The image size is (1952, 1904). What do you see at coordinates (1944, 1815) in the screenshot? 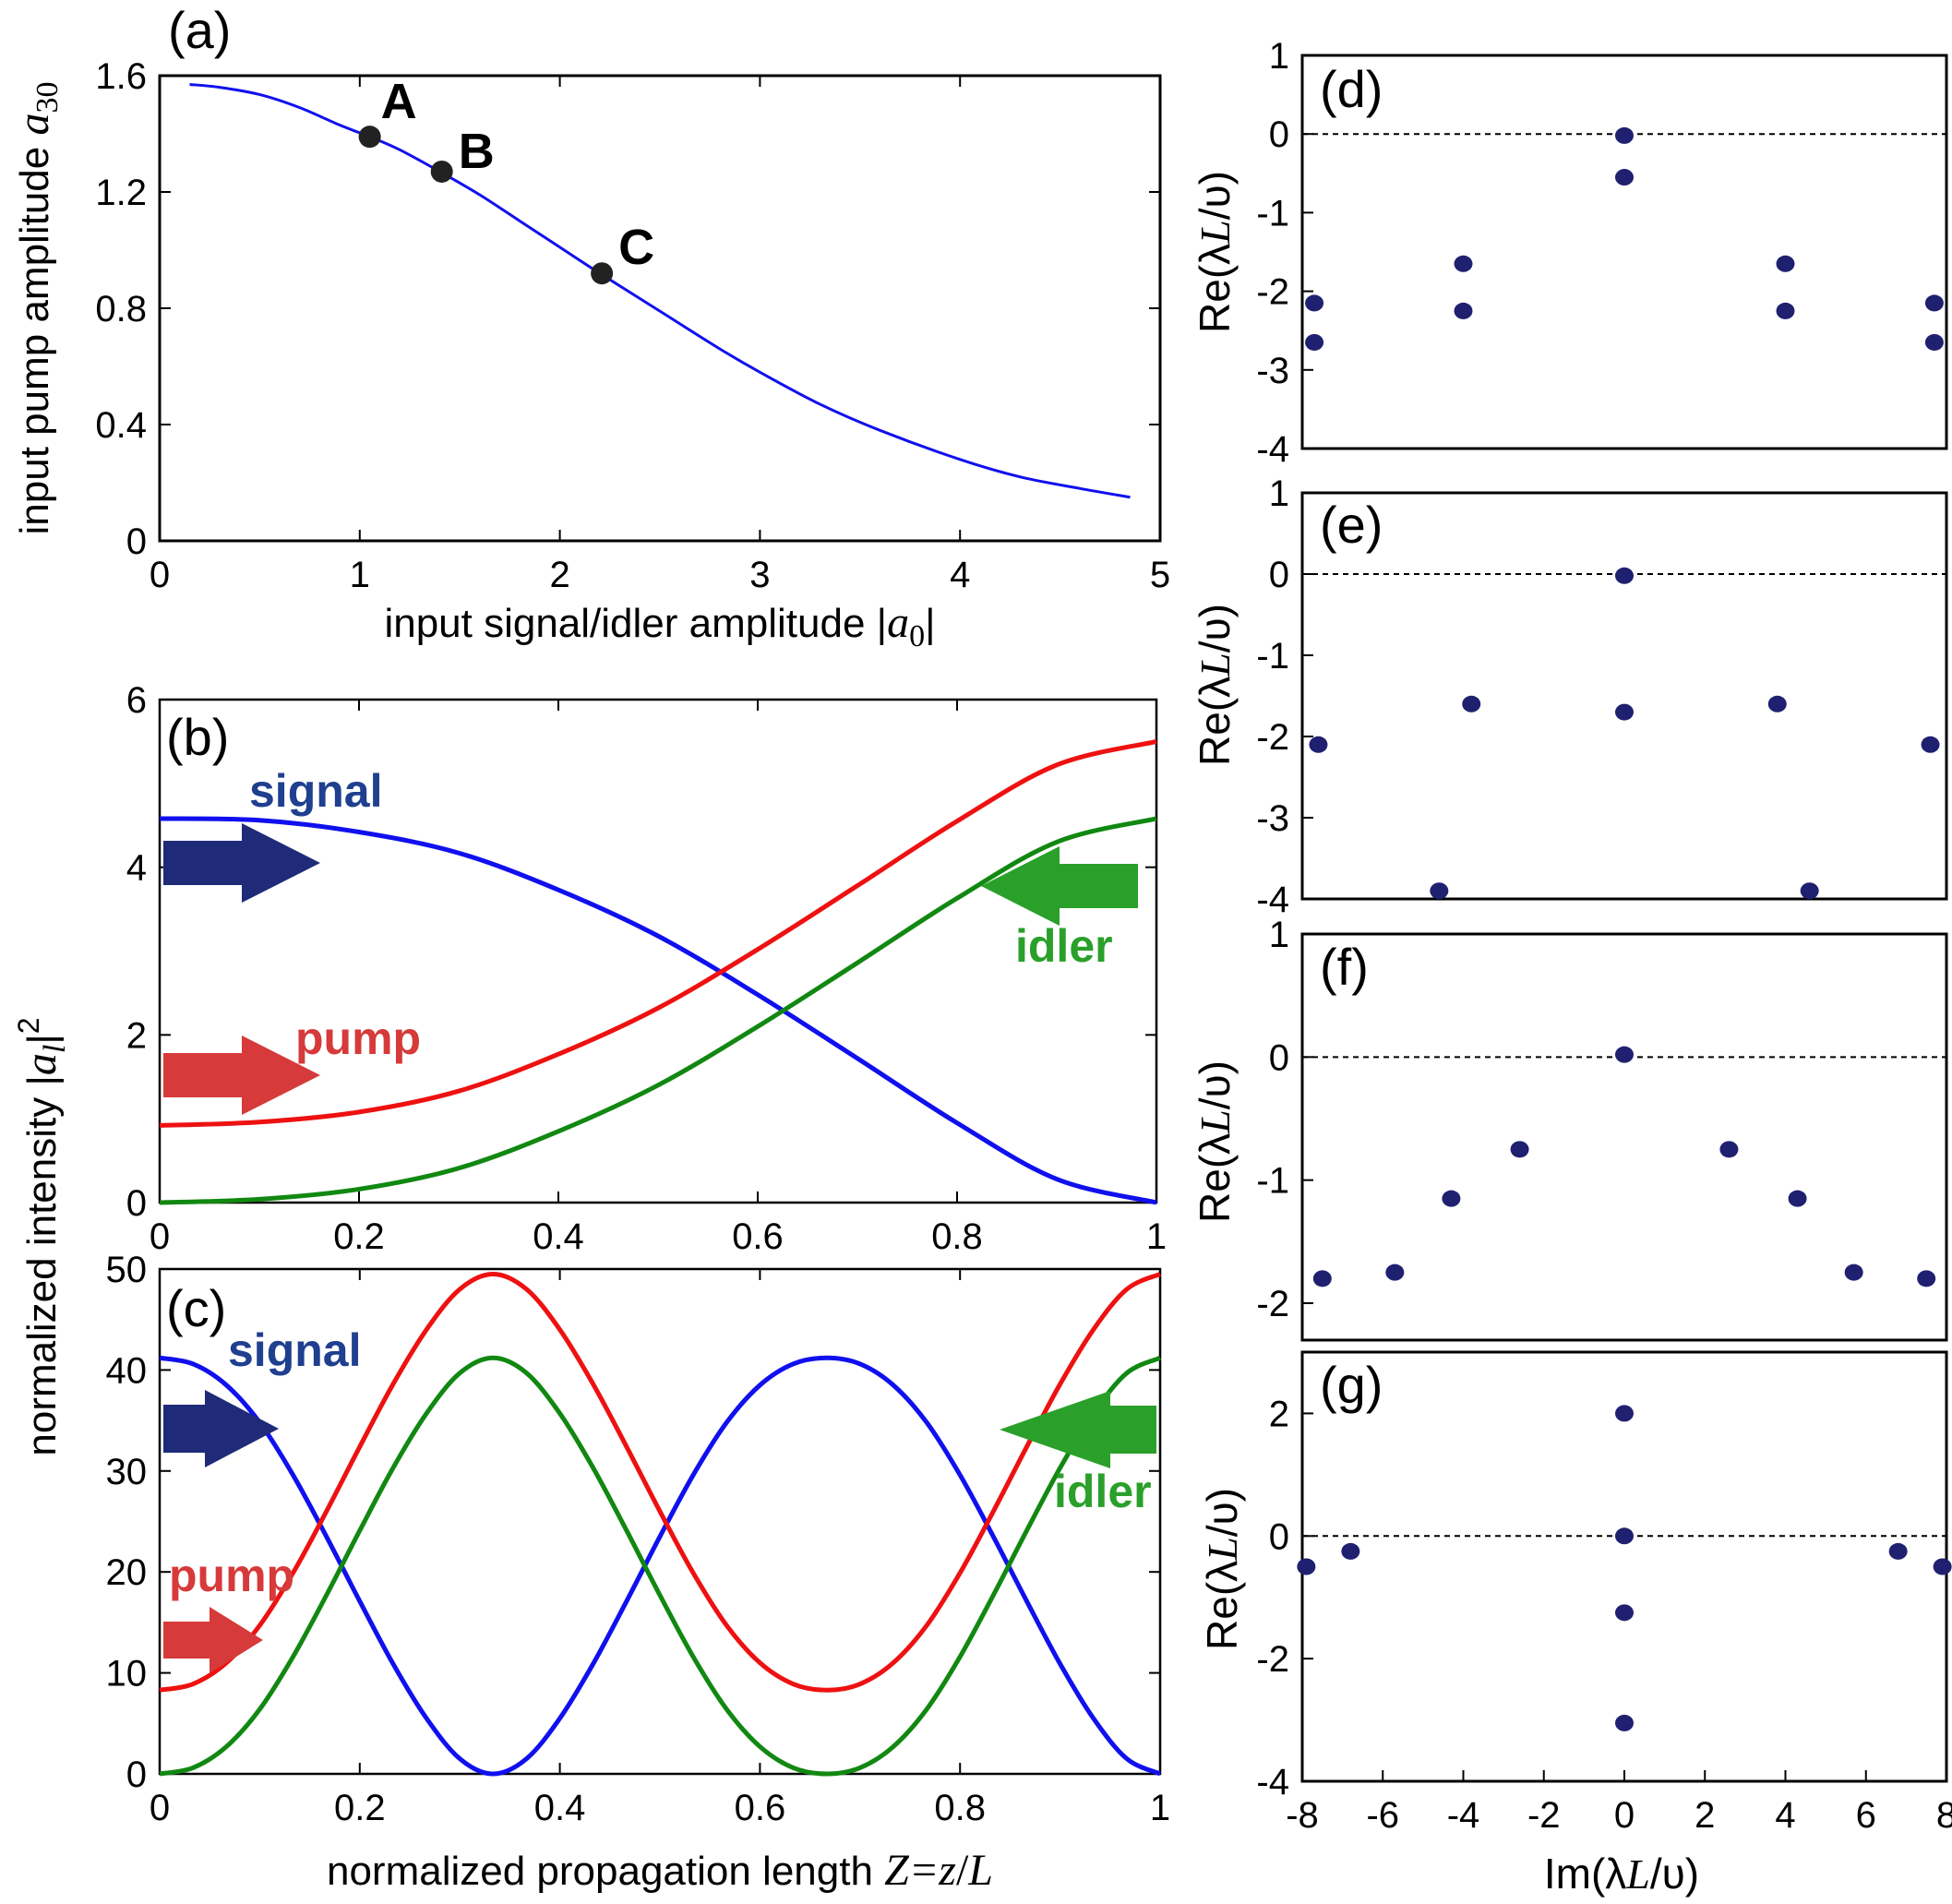
I see `x-tick-label: 8` at bounding box center [1944, 1815].